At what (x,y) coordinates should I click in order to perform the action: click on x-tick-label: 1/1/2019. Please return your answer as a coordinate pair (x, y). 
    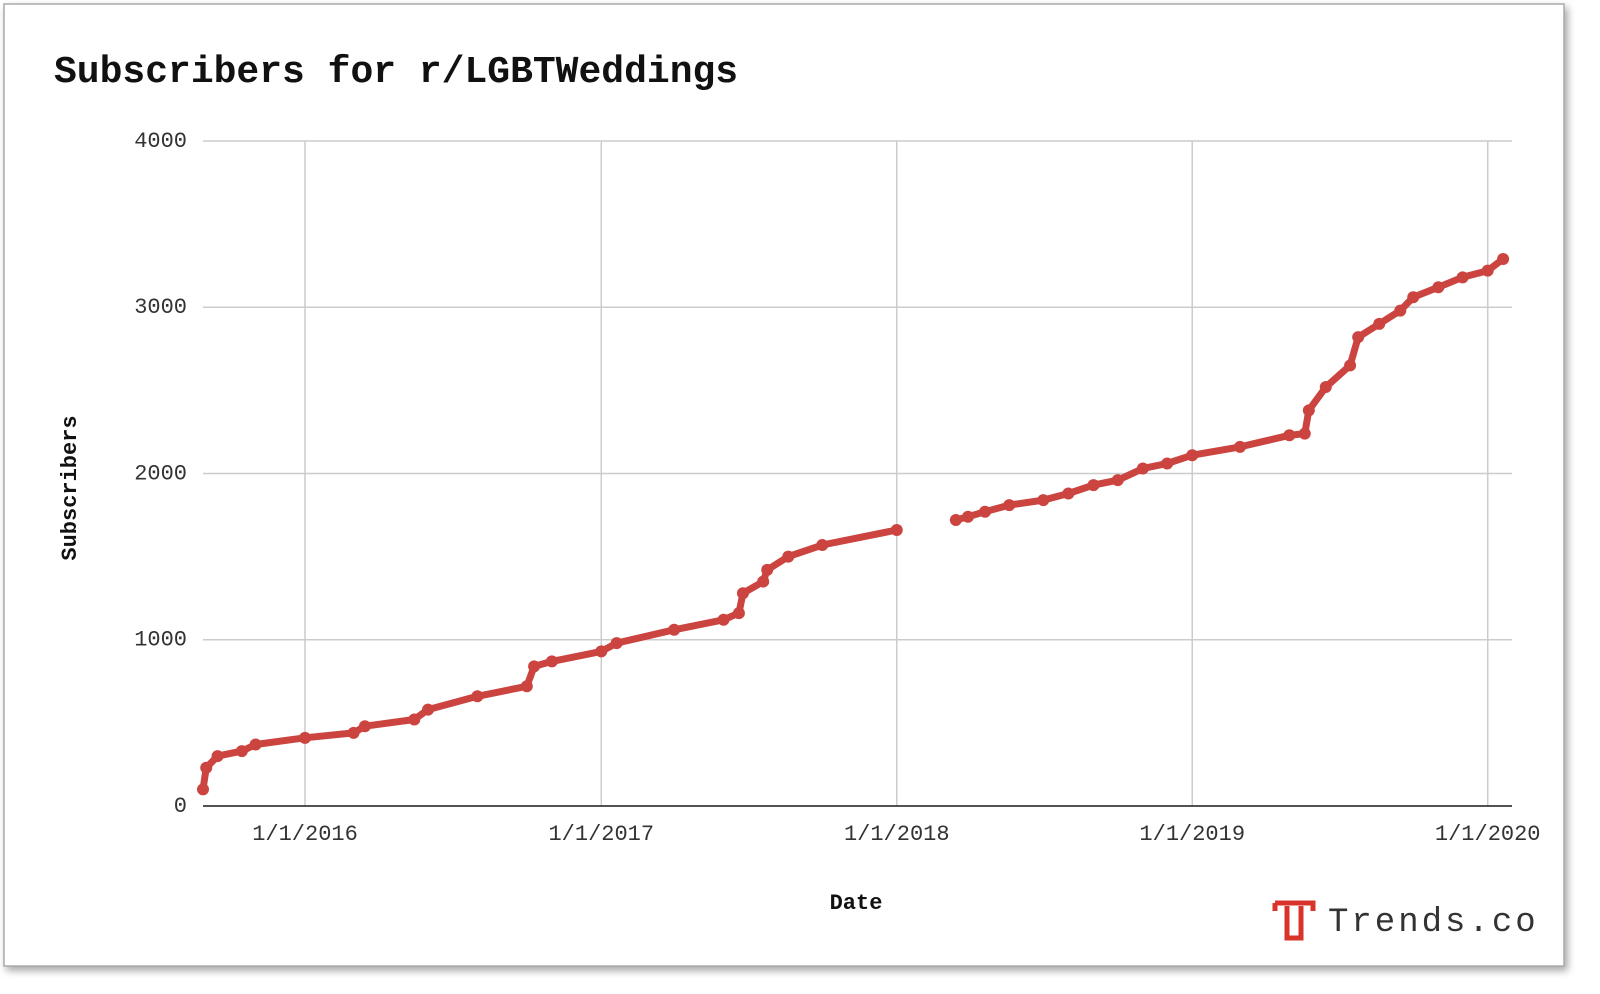
    Looking at the image, I should click on (1192, 834).